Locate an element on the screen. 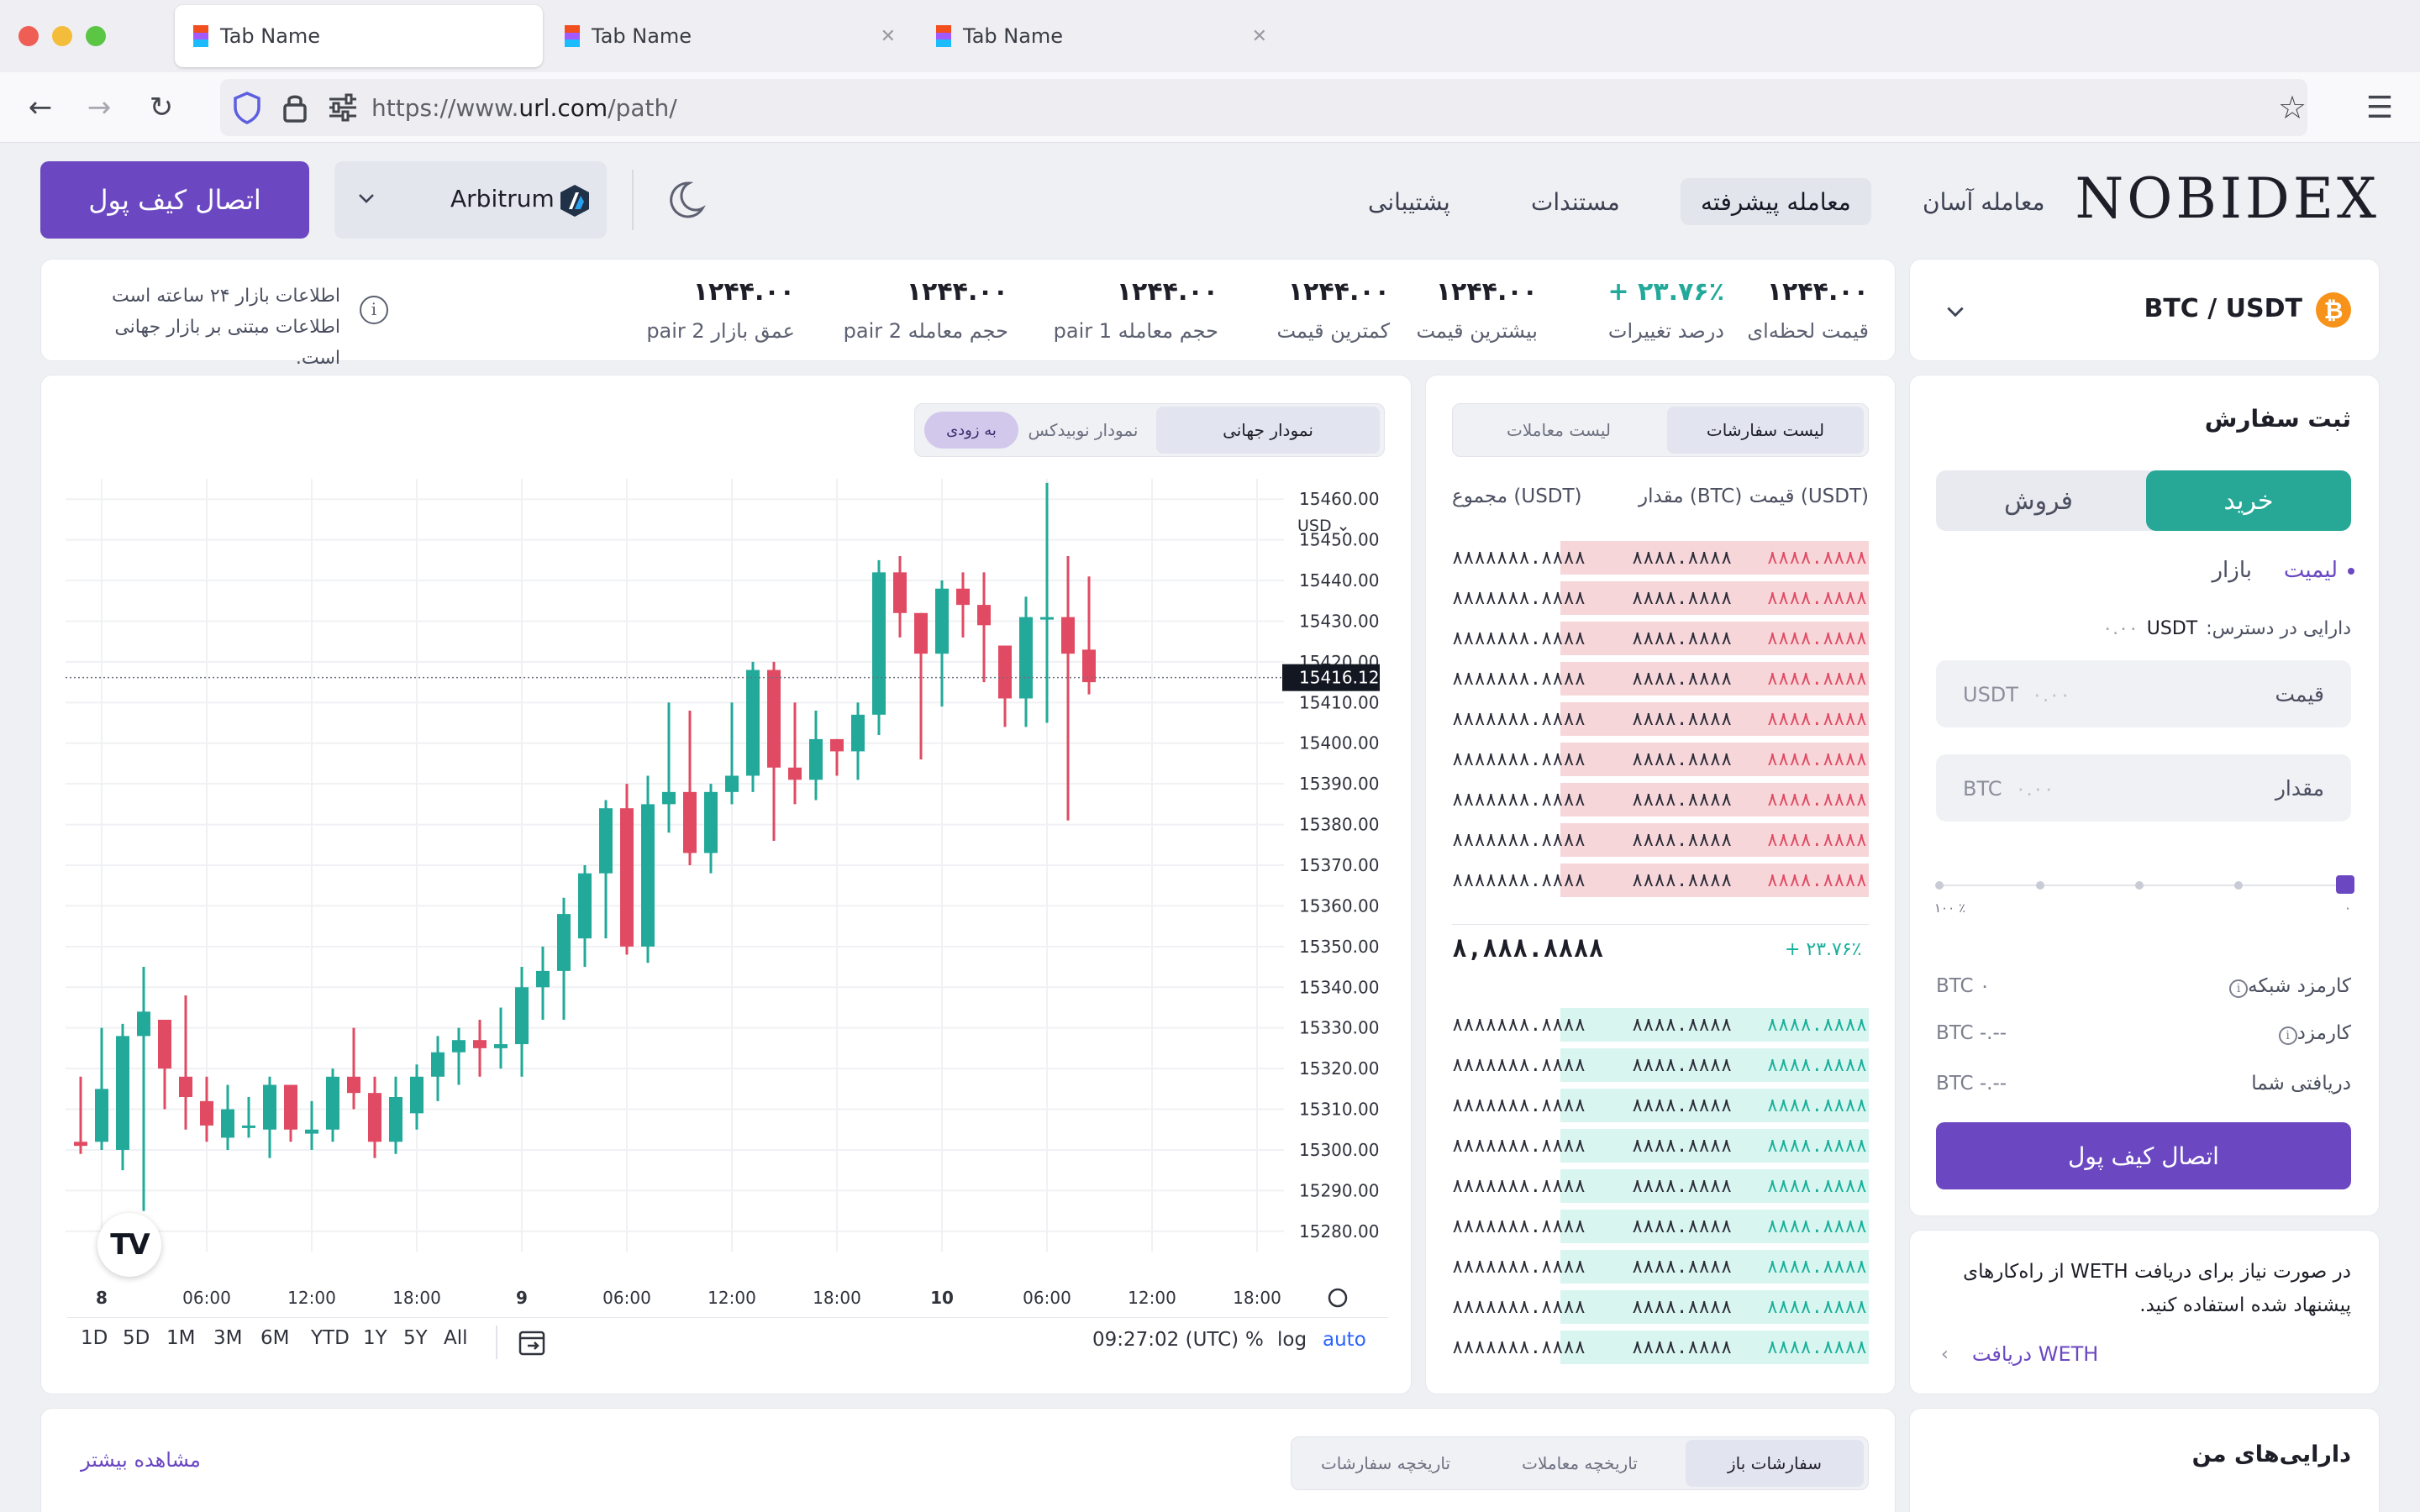  tab-order-list: لیست سفارشات is located at coordinates (1765, 430).